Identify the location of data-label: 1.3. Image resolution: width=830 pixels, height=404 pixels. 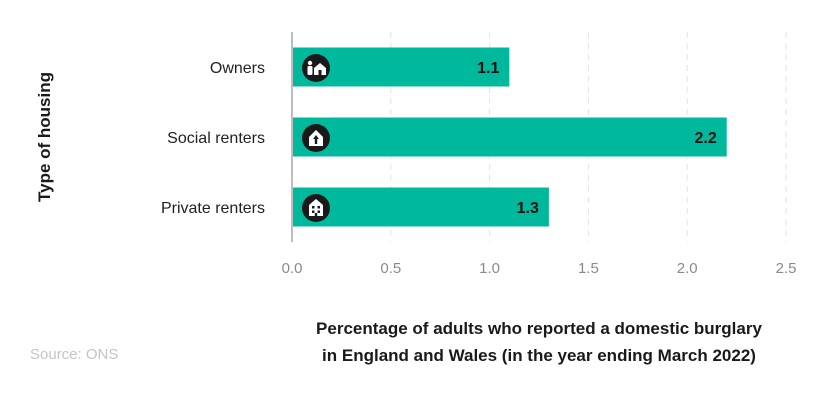
(528, 208).